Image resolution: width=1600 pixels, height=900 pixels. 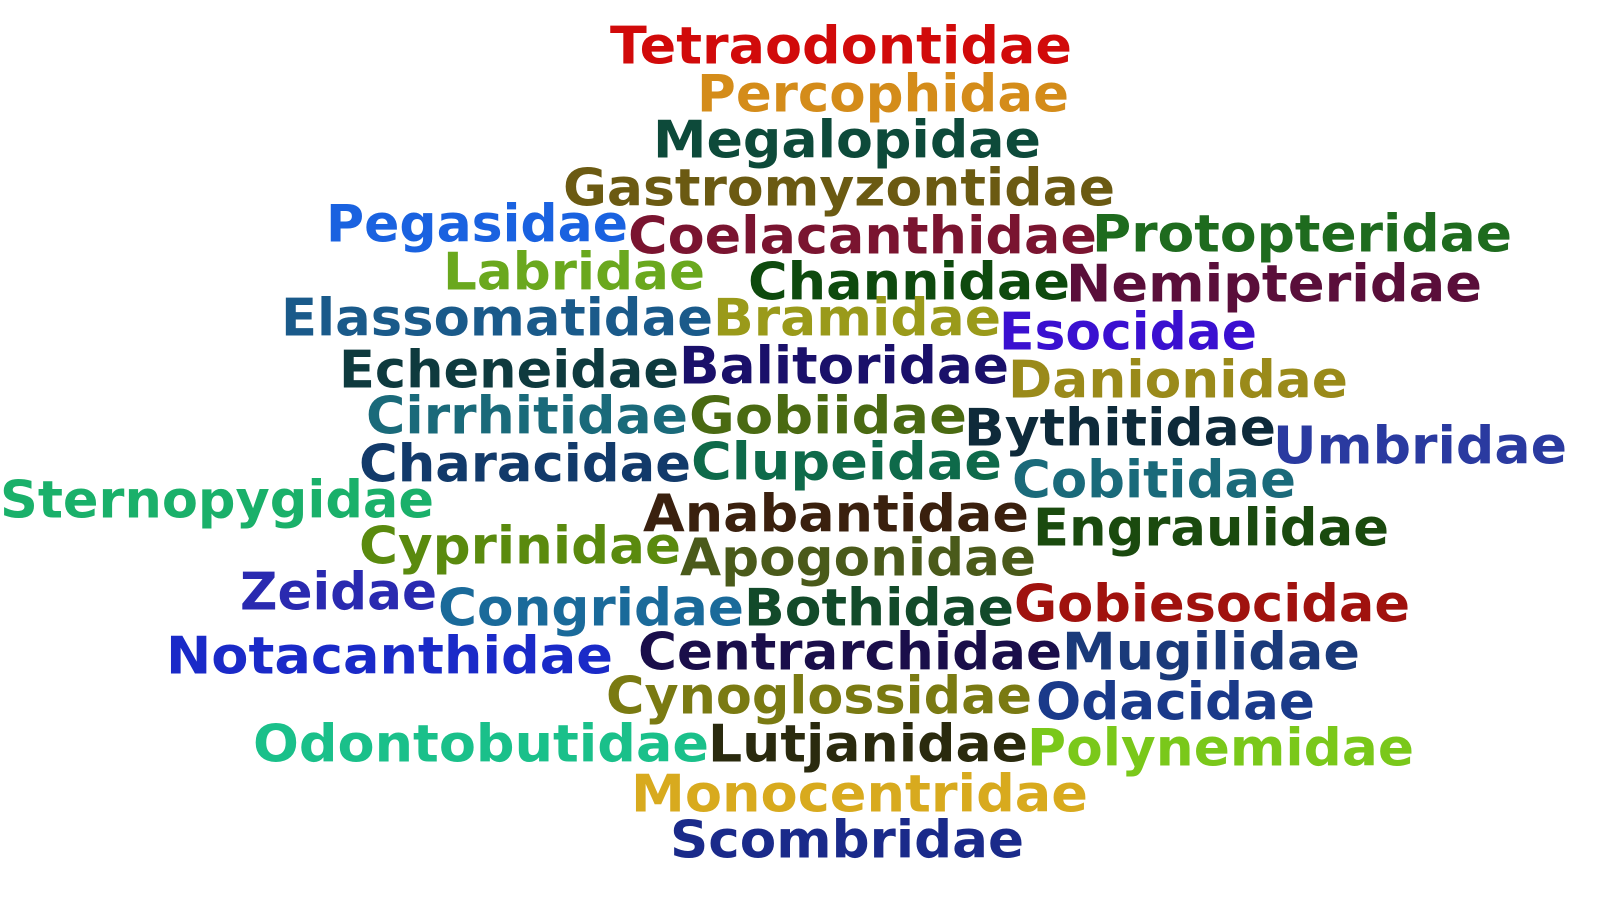 What do you see at coordinates (481, 743) in the screenshot?
I see `word-odontobutidae: Odontobutidae` at bounding box center [481, 743].